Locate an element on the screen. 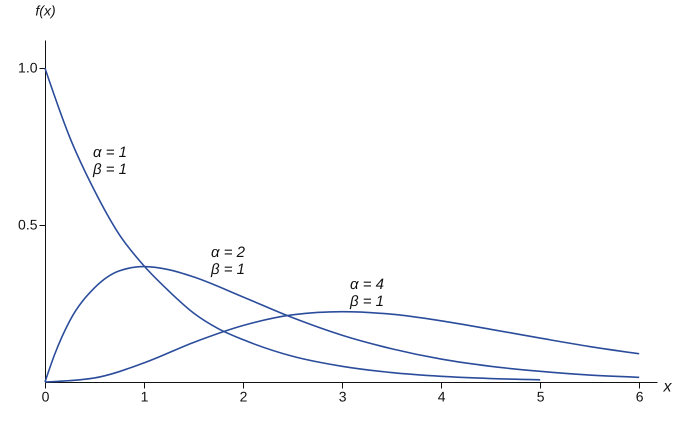 The width and height of the screenshot is (687, 424). y-tick-label: 0.5 is located at coordinates (28, 224).